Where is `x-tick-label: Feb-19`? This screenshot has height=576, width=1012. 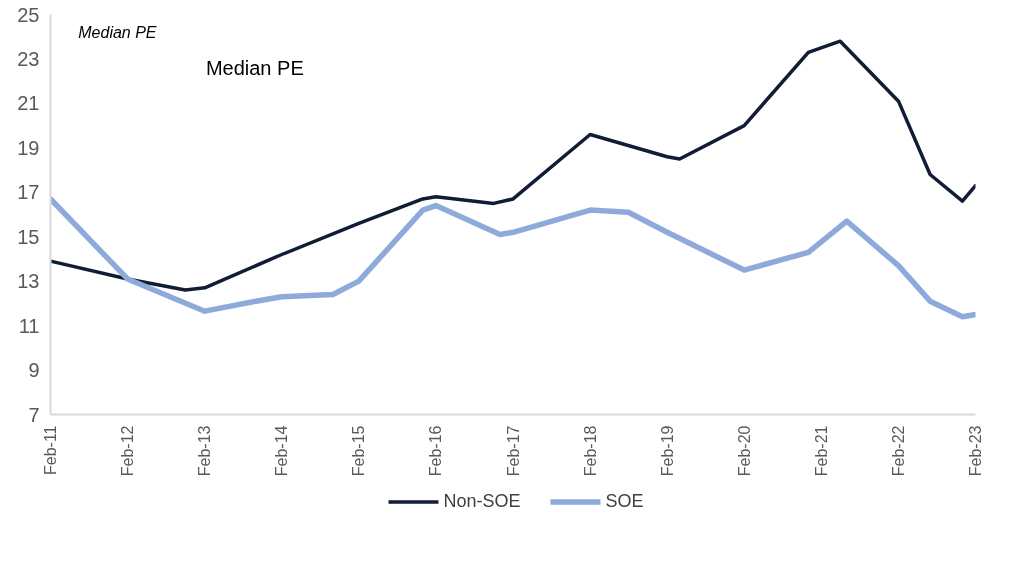
x-tick-label: Feb-19 is located at coordinates (667, 451).